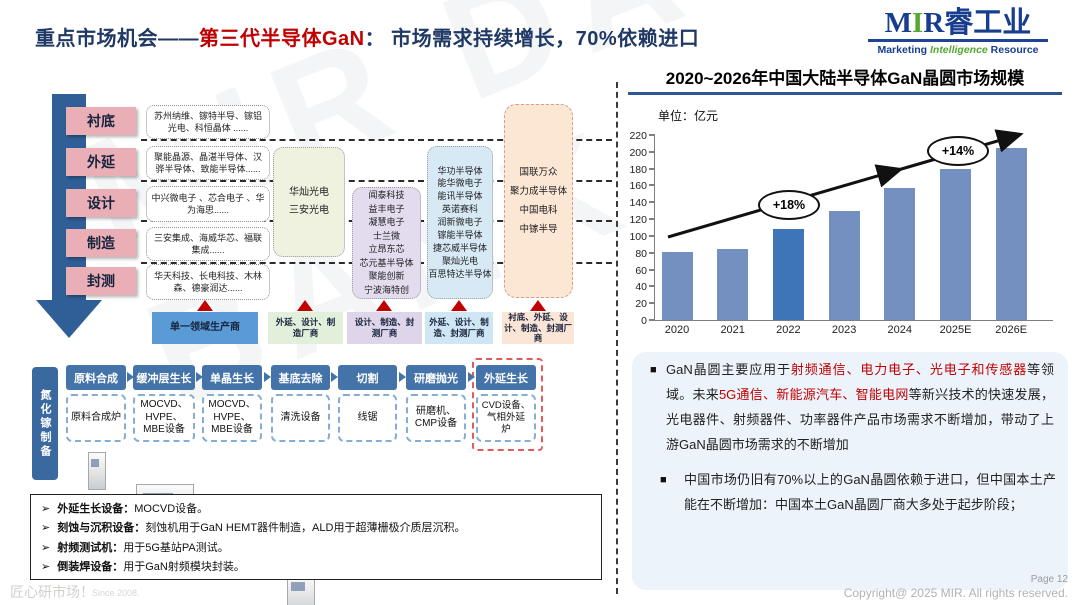  Describe the element at coordinates (532, 39) in the screenshot. I see `title-suffix: ： 市场需求持续增长，70%依赖进口` at that location.